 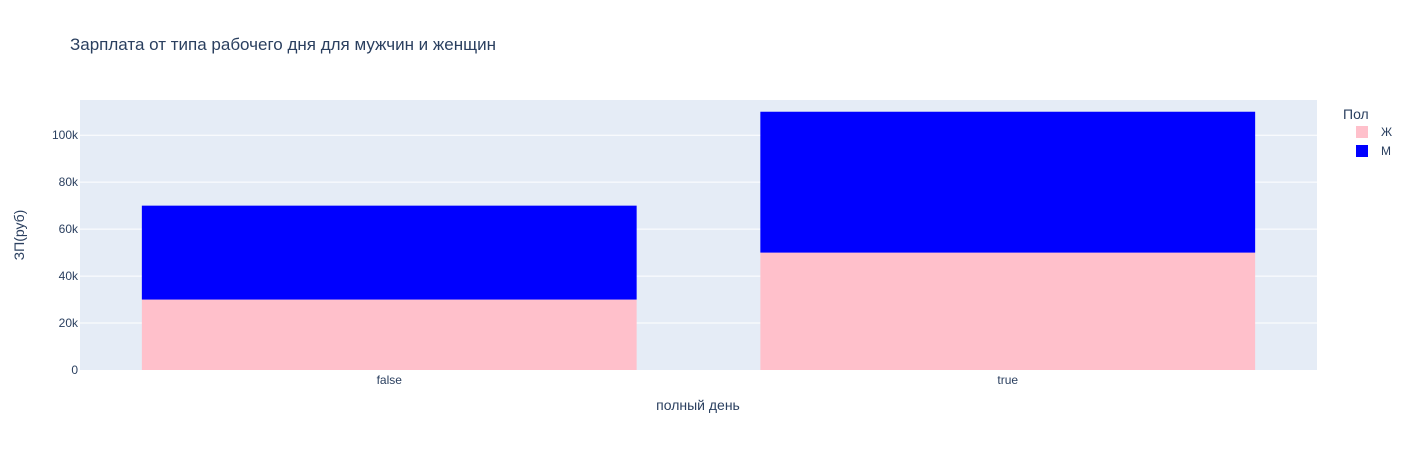 What do you see at coordinates (1386, 151) in the screenshot?
I see `legend-label: М` at bounding box center [1386, 151].